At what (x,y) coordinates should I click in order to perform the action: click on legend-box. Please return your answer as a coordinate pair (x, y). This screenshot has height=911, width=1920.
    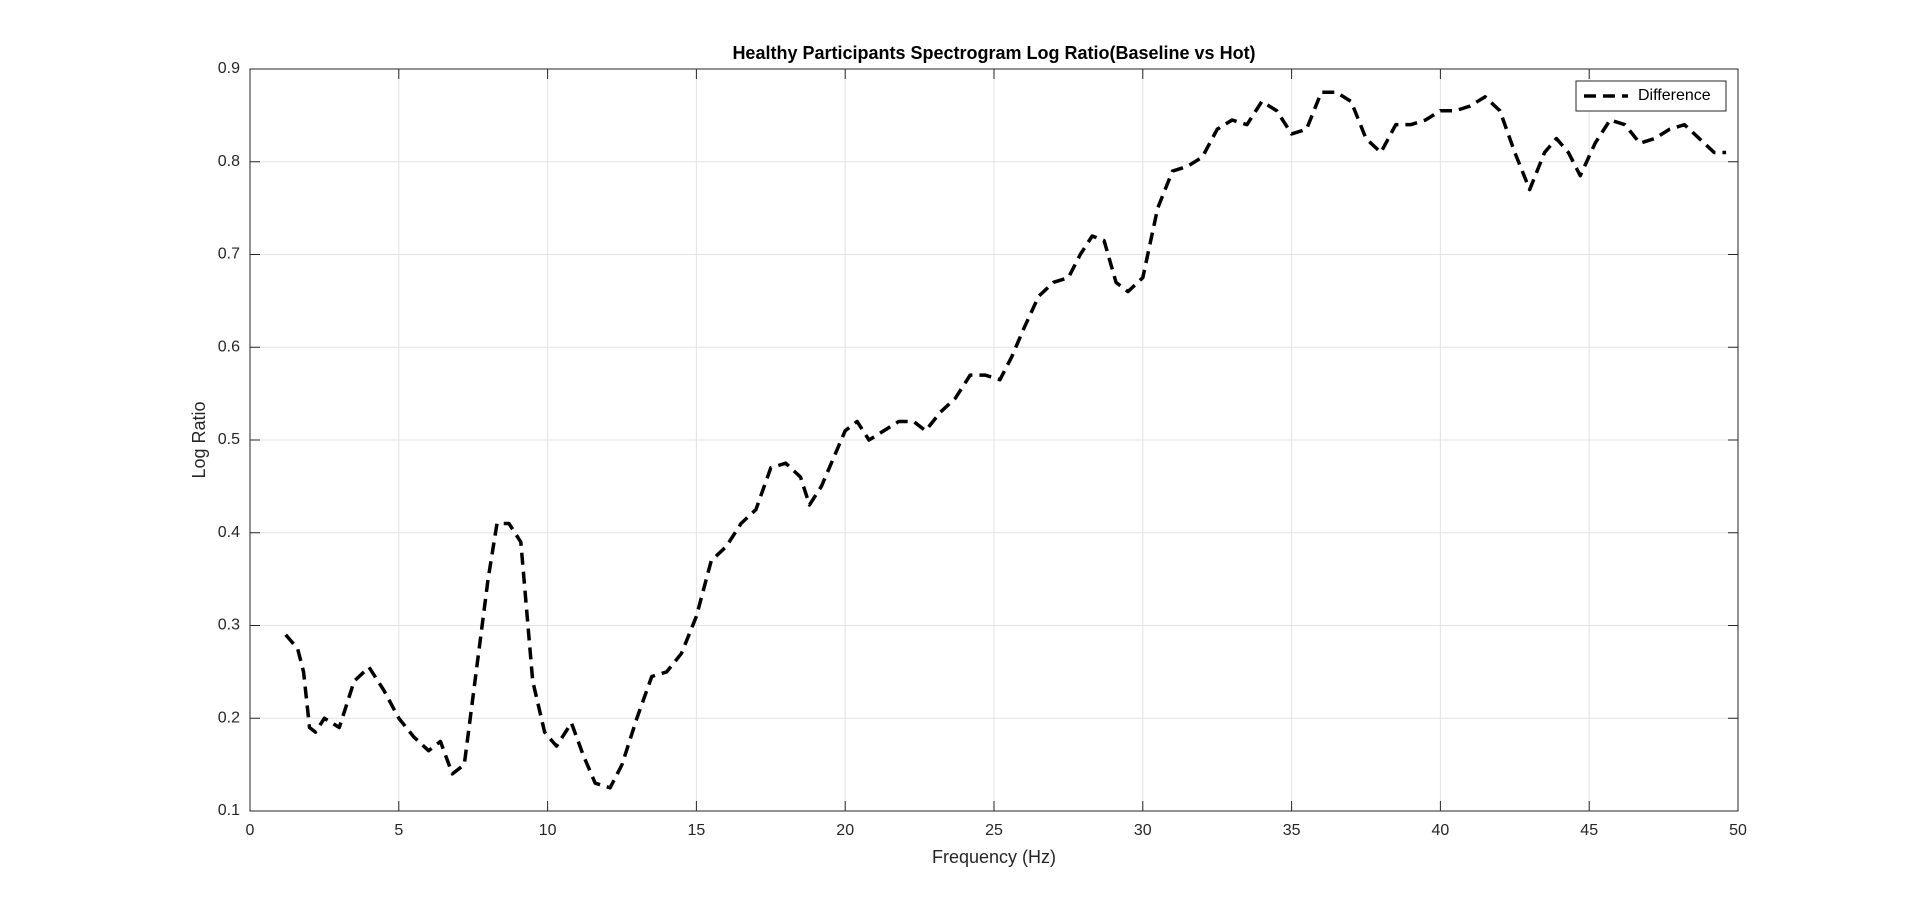
    Looking at the image, I should click on (1651, 96).